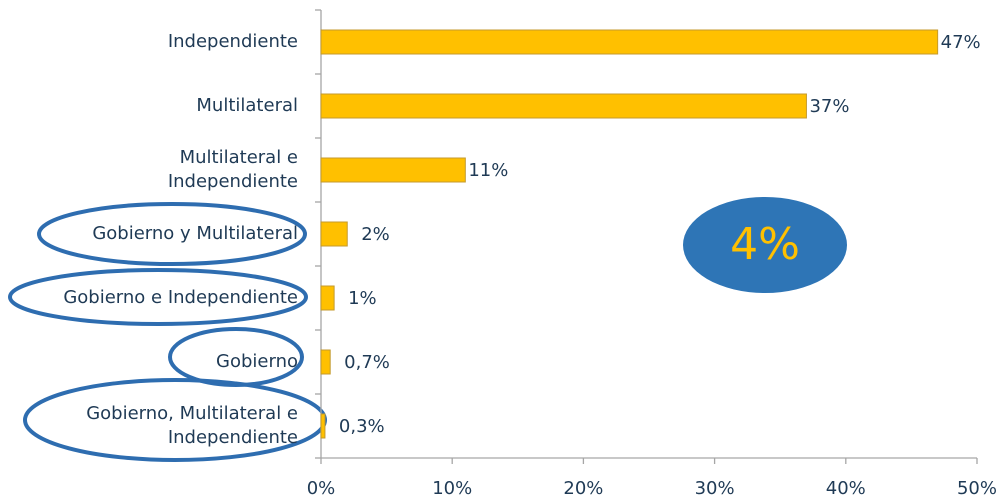 Image resolution: width=1003 pixels, height=503 pixels. Describe the element at coordinates (195, 233) in the screenshot. I see `y-tick-label: Gobierno y Multilateral` at that location.